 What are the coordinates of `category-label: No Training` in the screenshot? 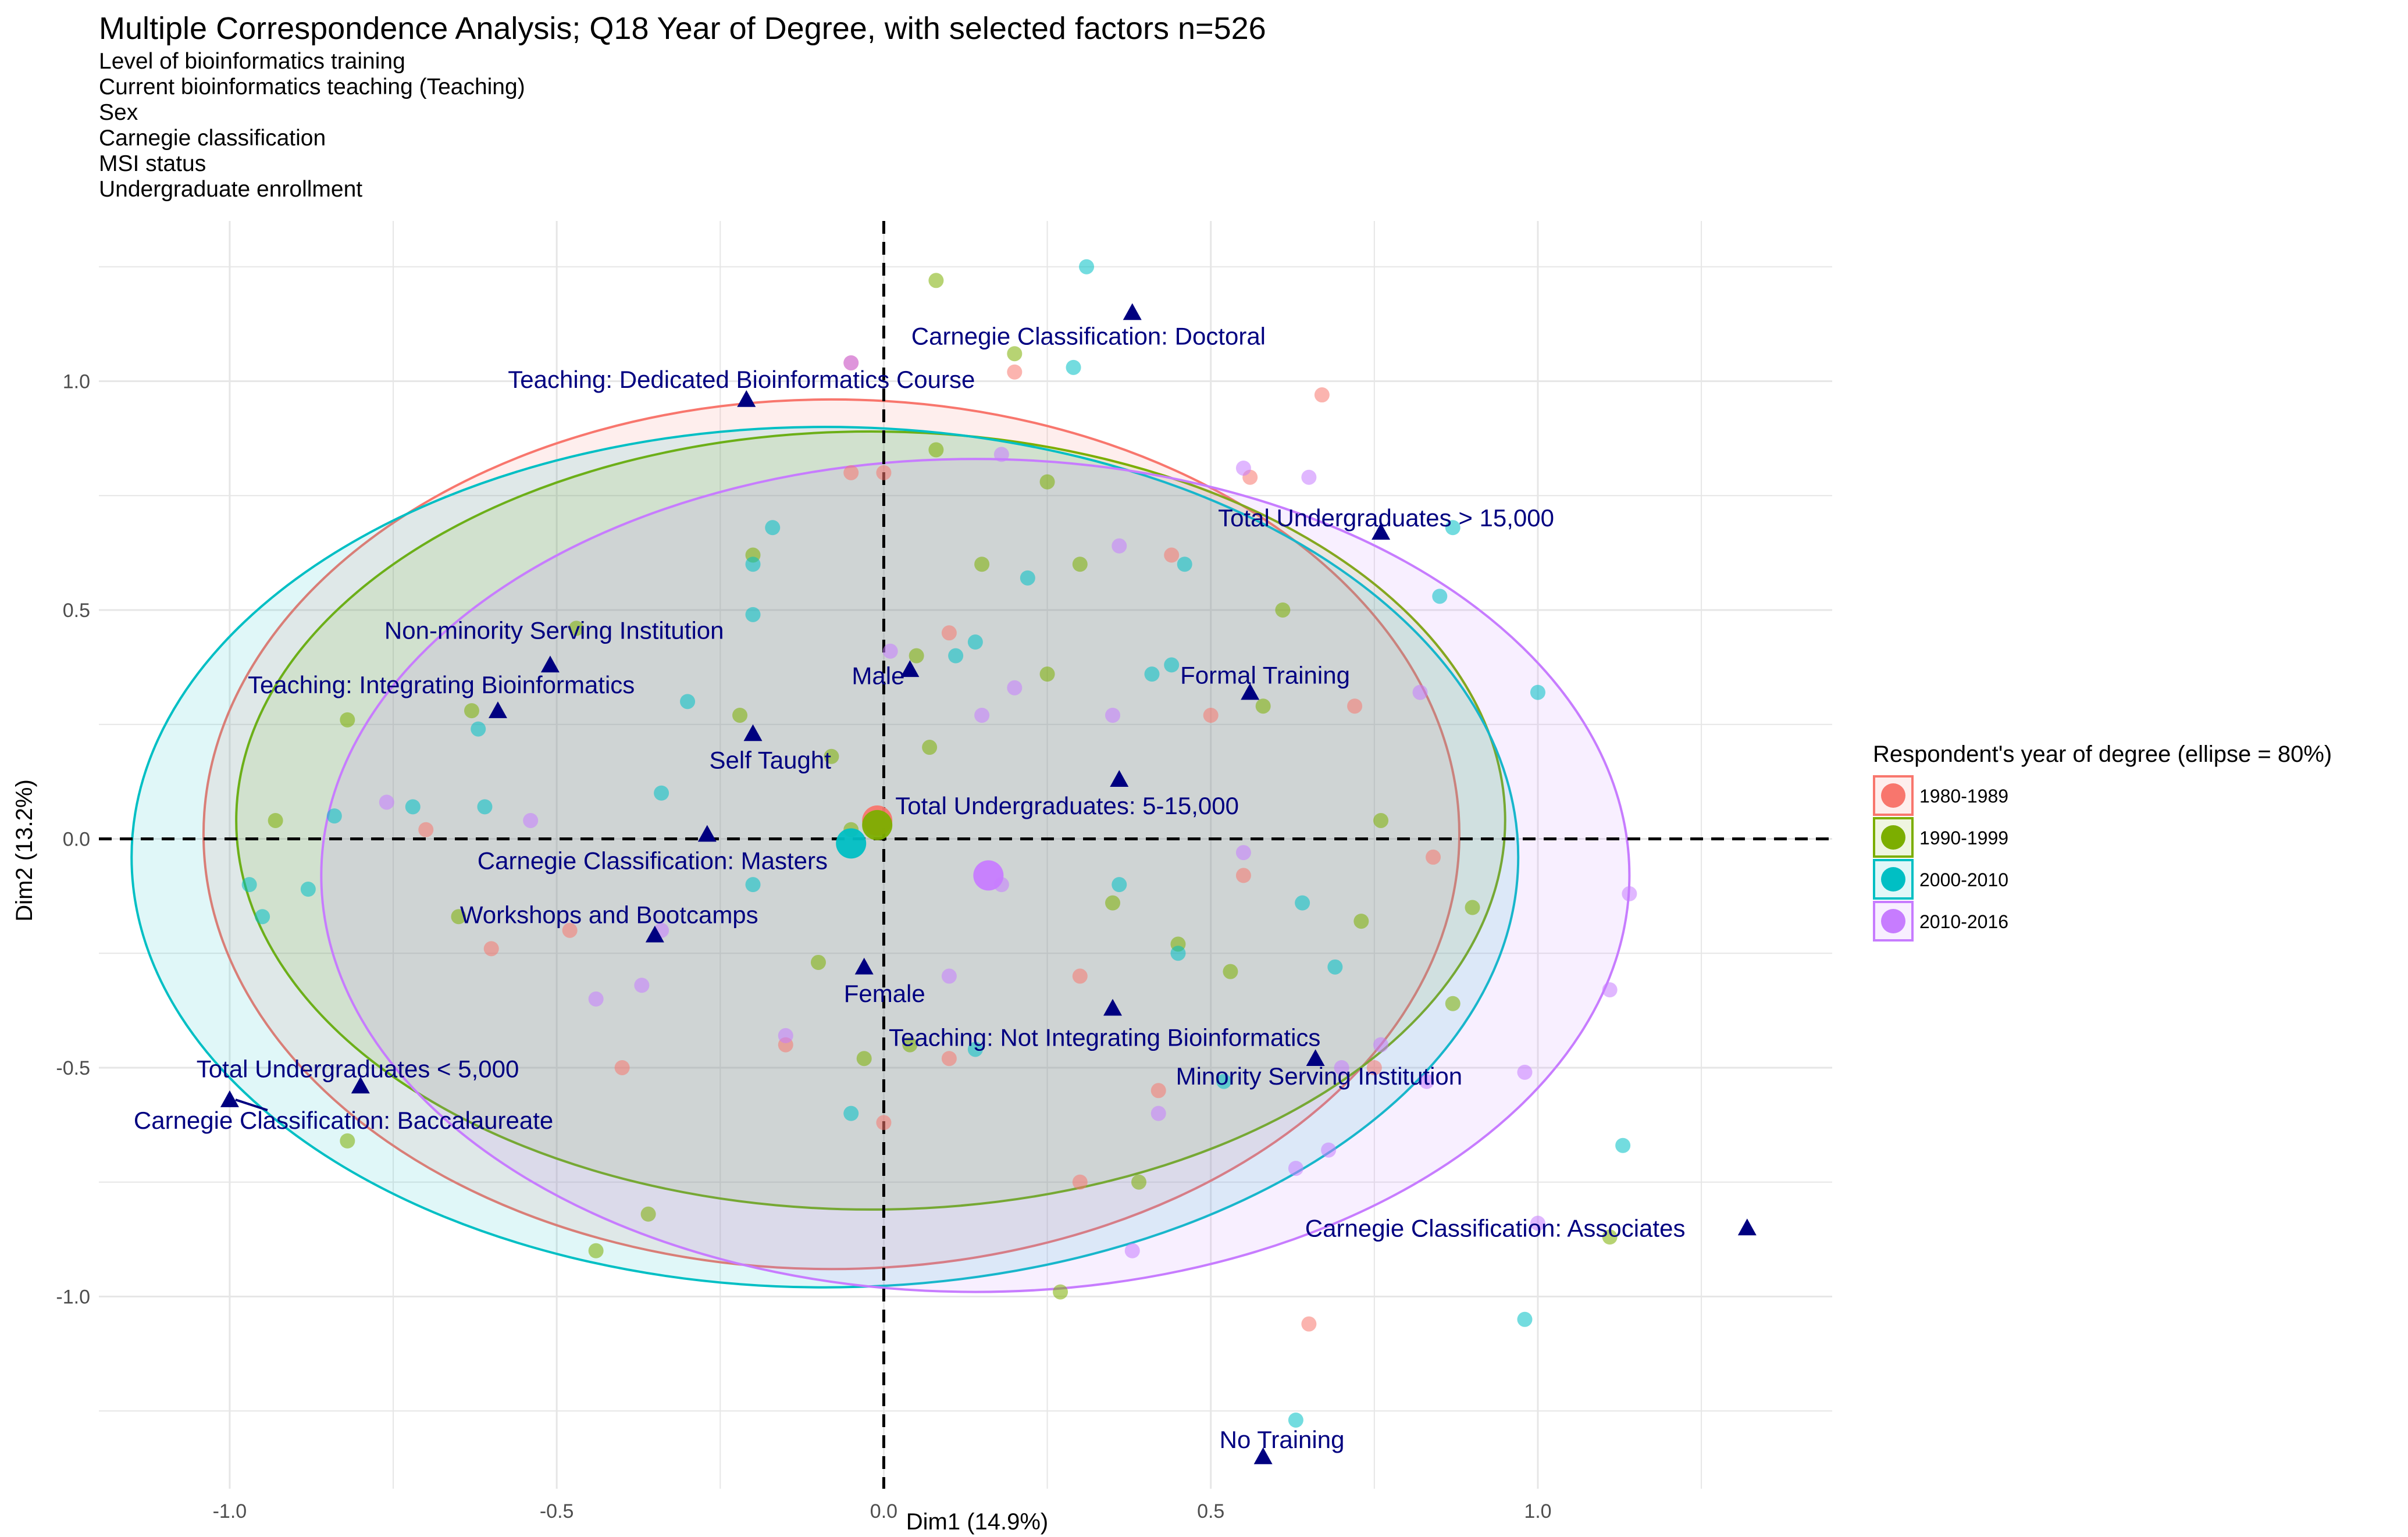 It's located at (1282, 1439).